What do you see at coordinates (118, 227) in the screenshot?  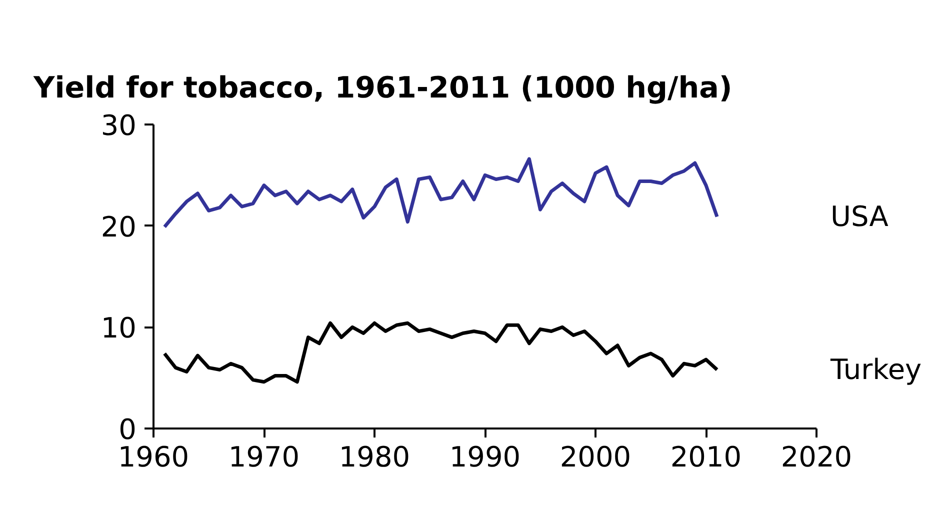 I see `y-tick-label: 20` at bounding box center [118, 227].